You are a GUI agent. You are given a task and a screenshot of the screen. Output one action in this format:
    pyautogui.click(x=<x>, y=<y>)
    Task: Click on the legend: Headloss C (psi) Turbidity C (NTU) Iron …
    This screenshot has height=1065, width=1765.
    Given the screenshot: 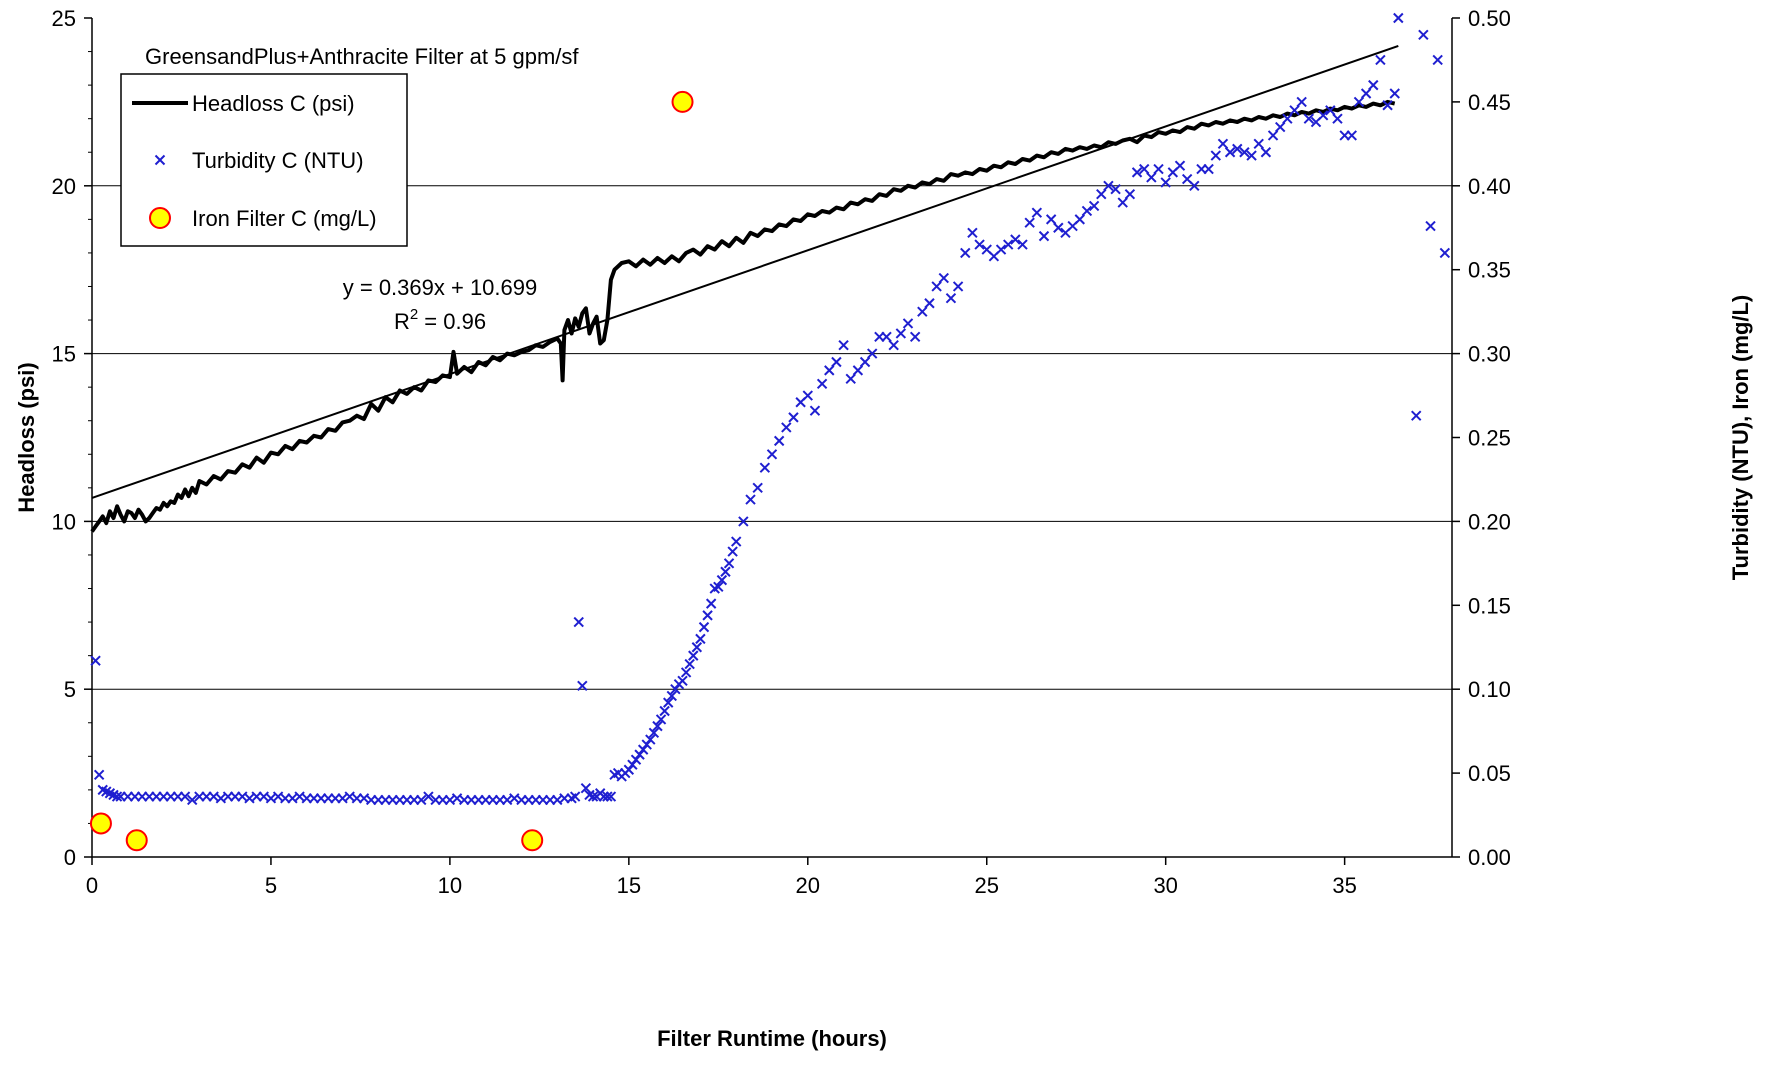 What is the action you would take?
    pyautogui.click(x=264, y=160)
    